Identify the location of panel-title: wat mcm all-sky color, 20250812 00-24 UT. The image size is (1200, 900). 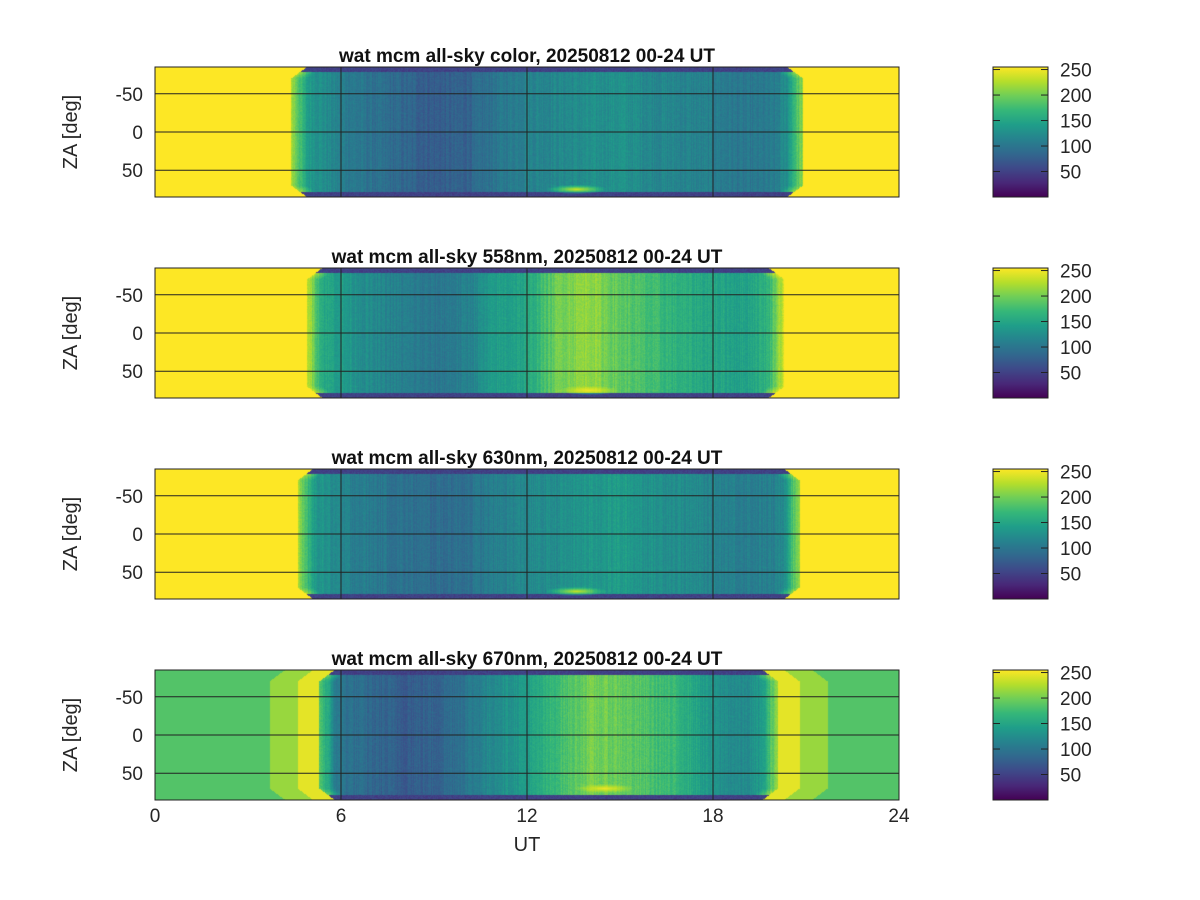
(526, 56).